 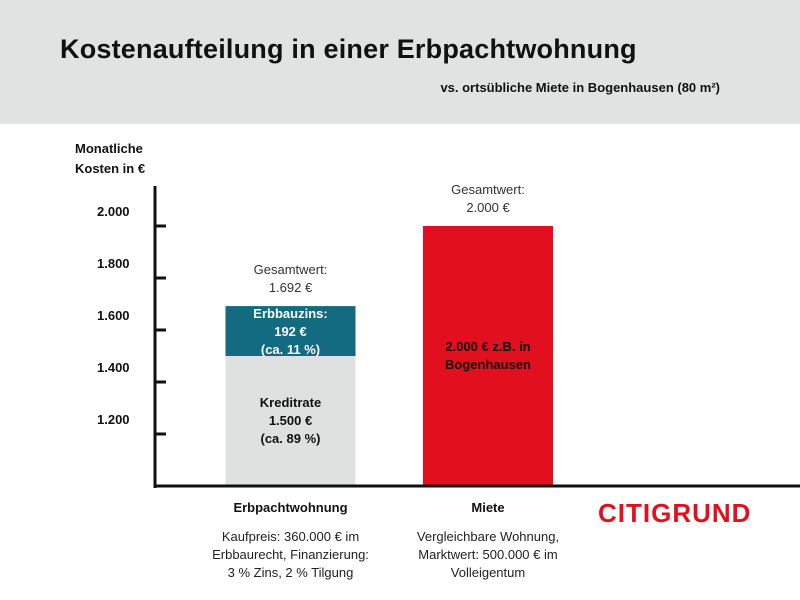 I want to click on category-description-line: Erbbaurecht, Finanzierung:, so click(x=290, y=554).